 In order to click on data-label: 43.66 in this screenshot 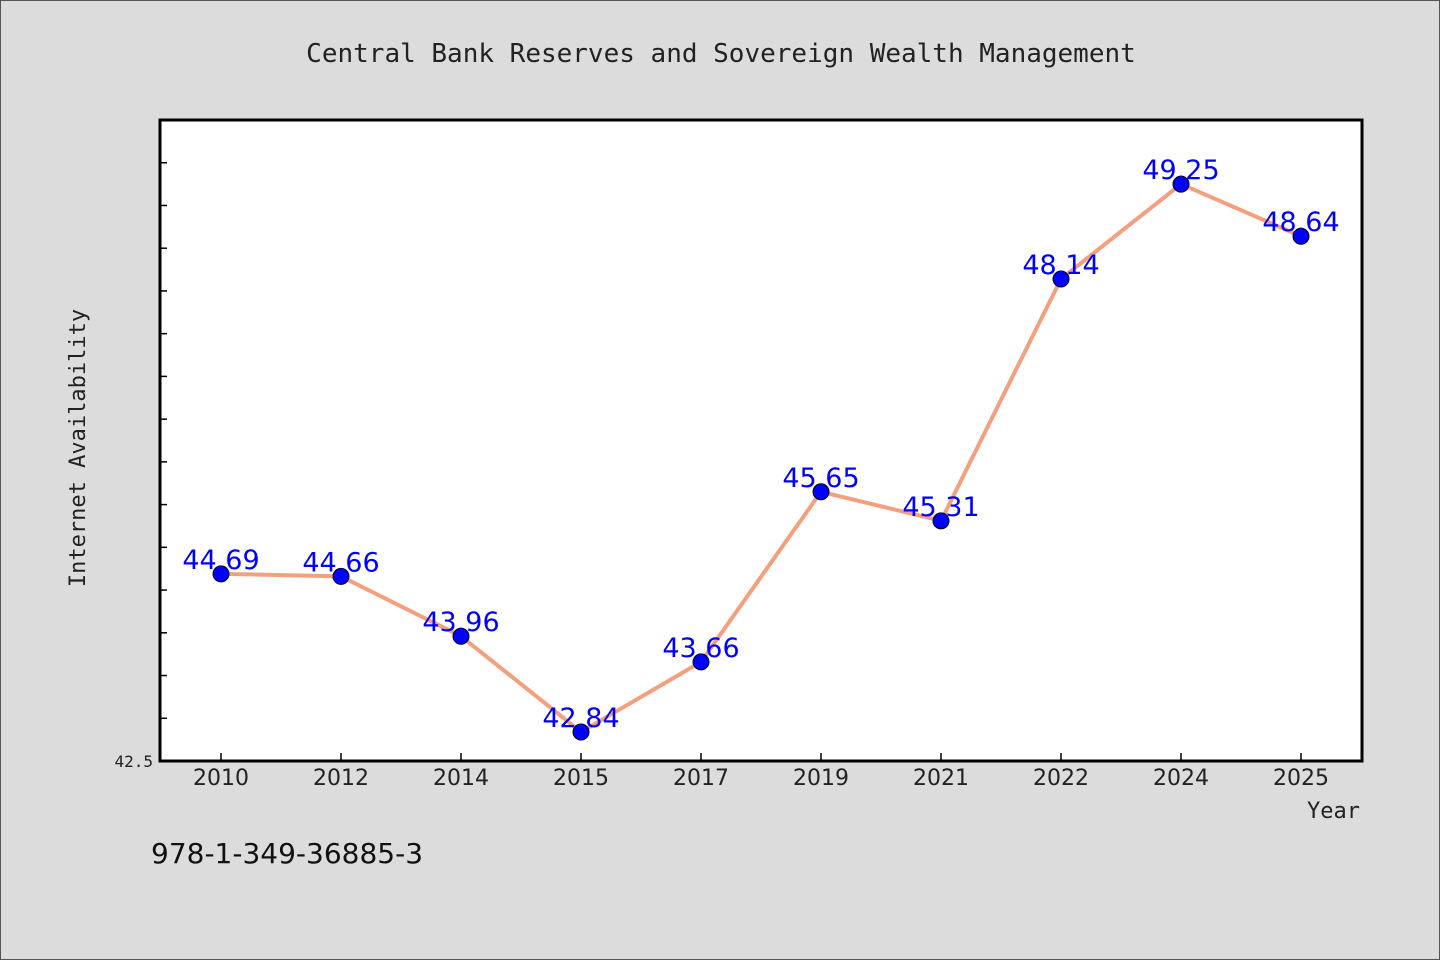, I will do `click(700, 648)`.